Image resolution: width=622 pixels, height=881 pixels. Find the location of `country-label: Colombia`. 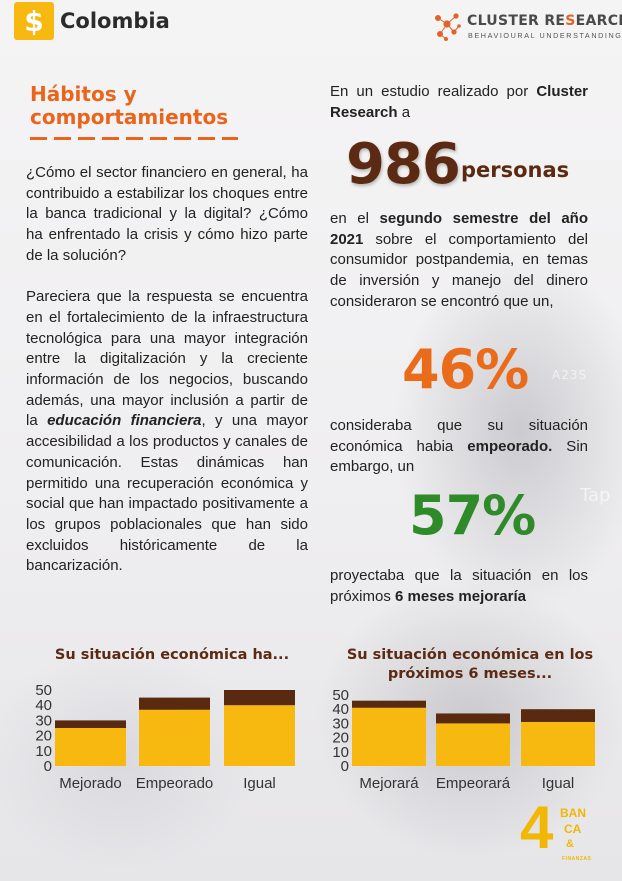

country-label: Colombia is located at coordinates (115, 21).